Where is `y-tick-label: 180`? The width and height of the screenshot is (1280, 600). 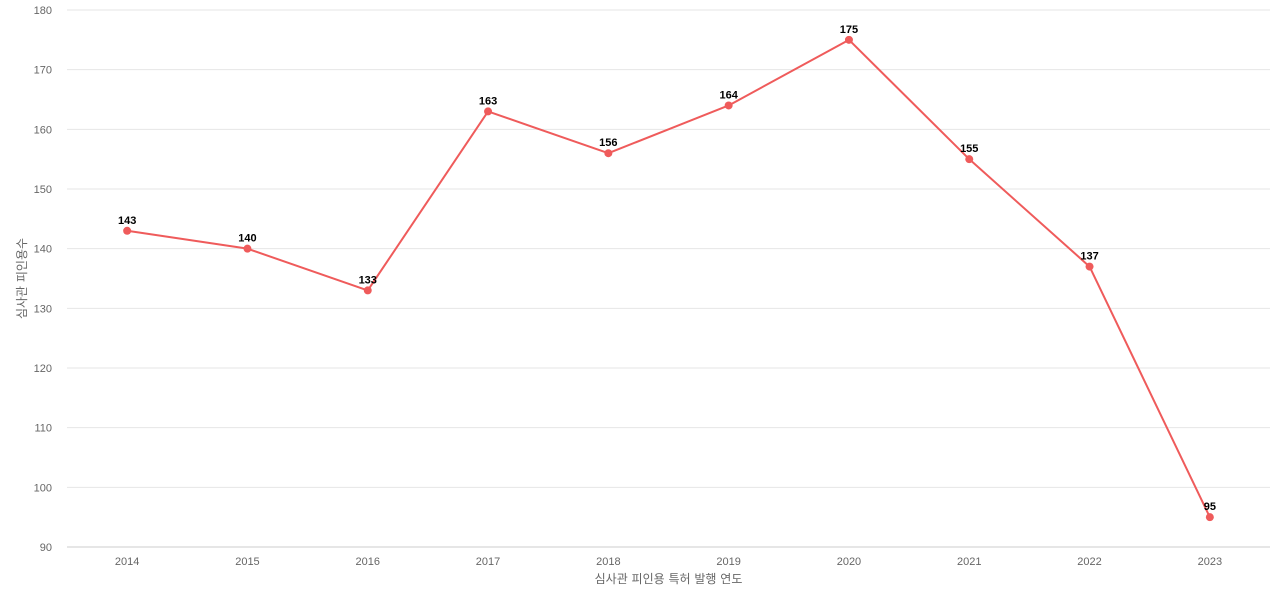 y-tick-label: 180 is located at coordinates (43, 11).